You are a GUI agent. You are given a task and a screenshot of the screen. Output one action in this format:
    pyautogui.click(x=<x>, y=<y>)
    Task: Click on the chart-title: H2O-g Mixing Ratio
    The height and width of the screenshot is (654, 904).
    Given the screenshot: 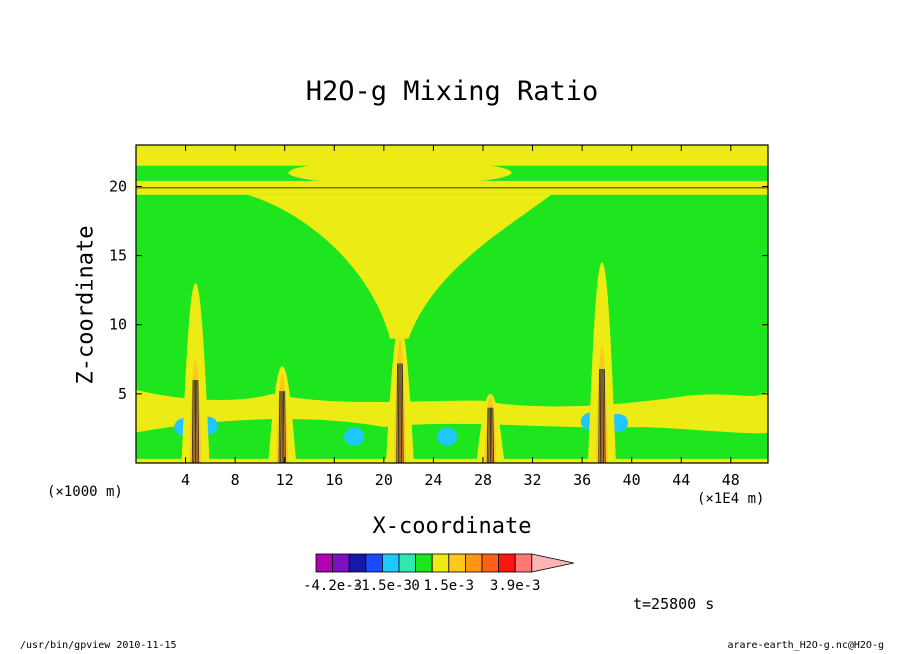 What is the action you would take?
    pyautogui.click(x=452, y=91)
    